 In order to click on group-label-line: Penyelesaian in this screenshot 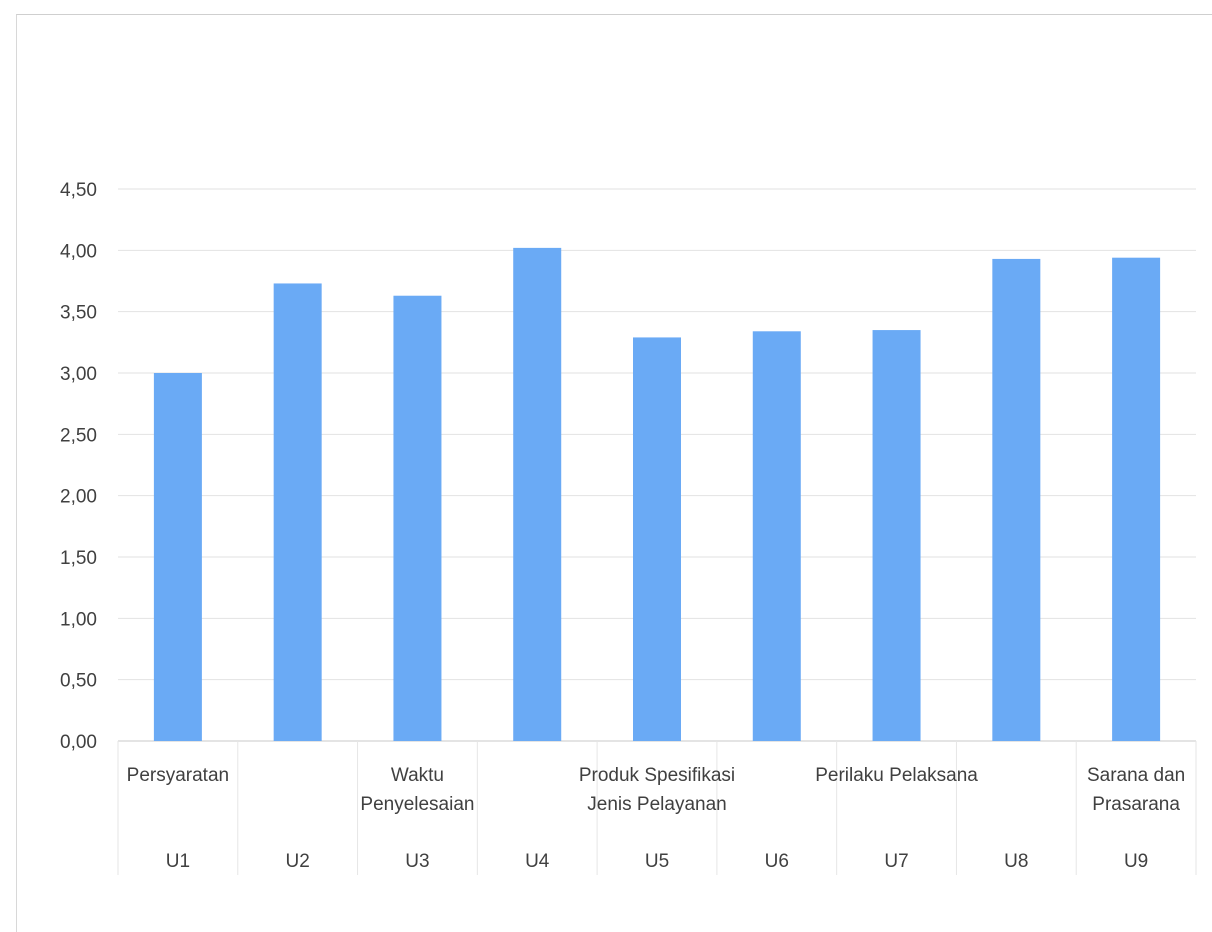, I will do `click(417, 804)`.